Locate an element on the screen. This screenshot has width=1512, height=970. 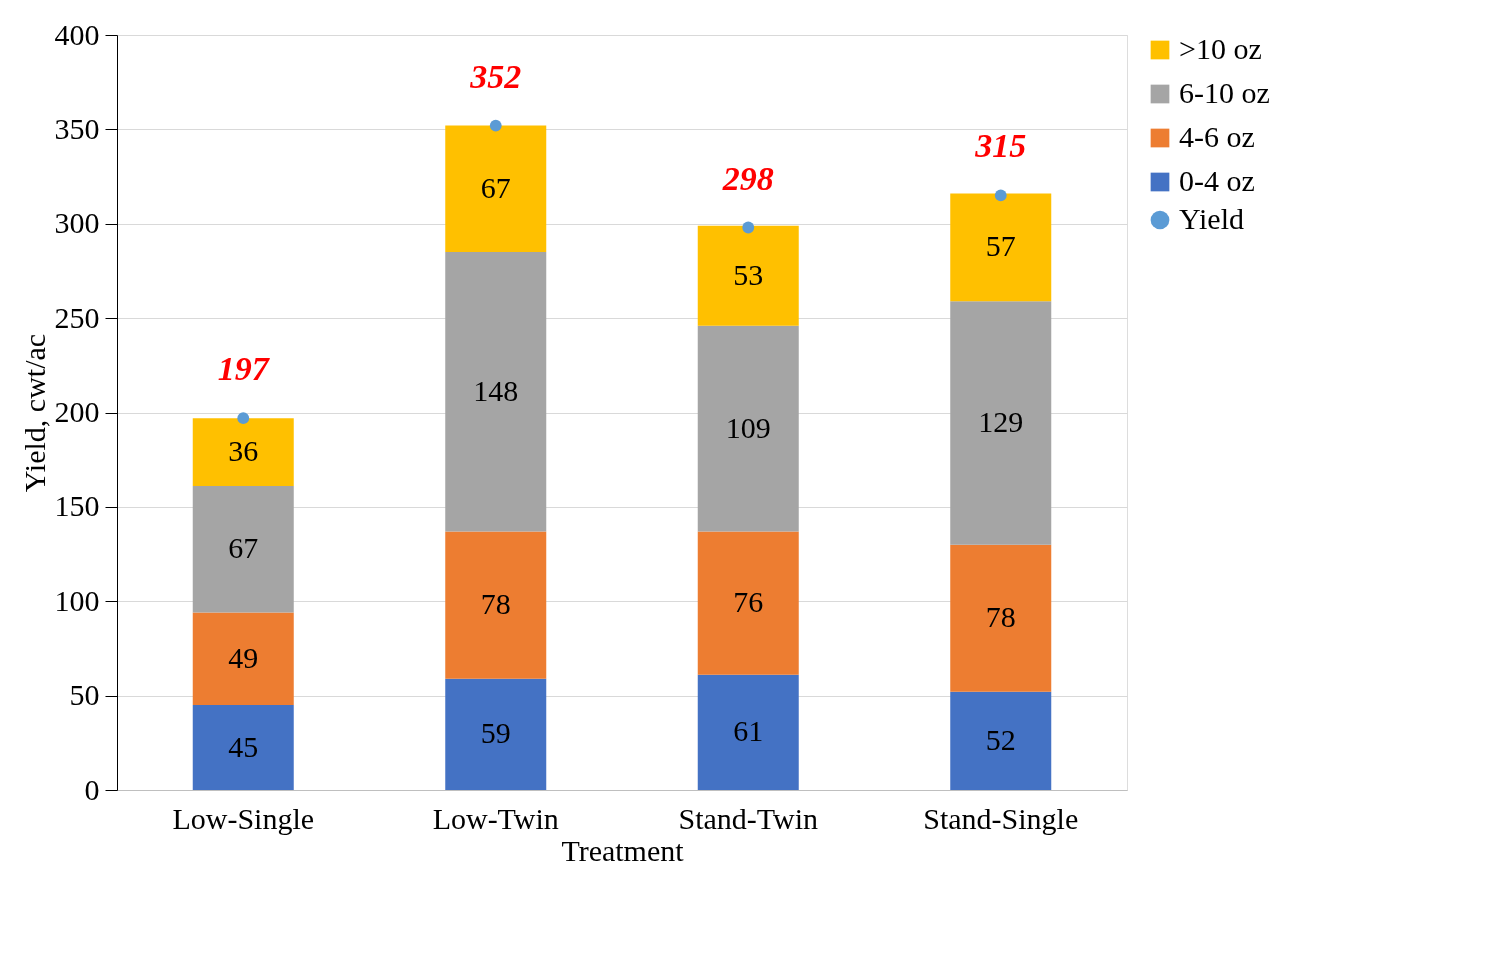
x-axis-title: Treatment is located at coordinates (623, 850).